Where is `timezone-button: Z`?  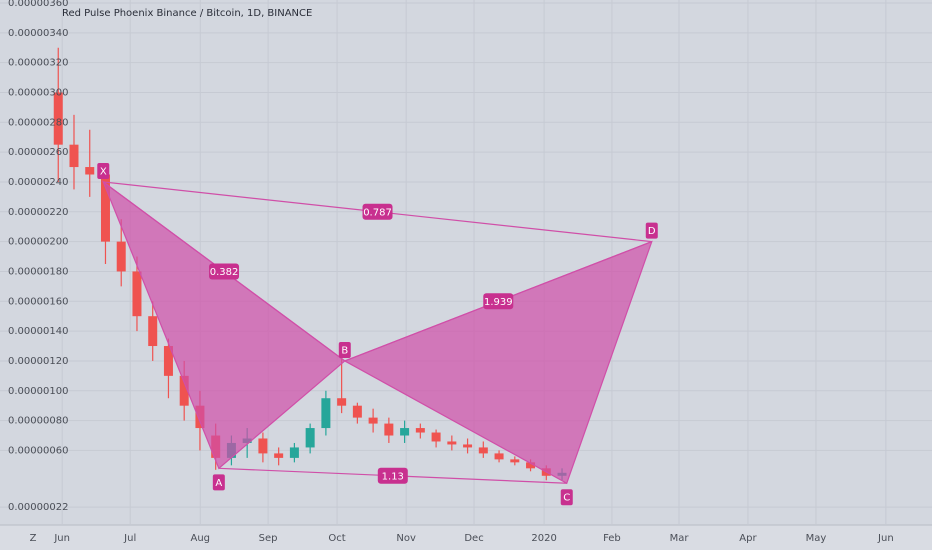 timezone-button: Z is located at coordinates (33, 538).